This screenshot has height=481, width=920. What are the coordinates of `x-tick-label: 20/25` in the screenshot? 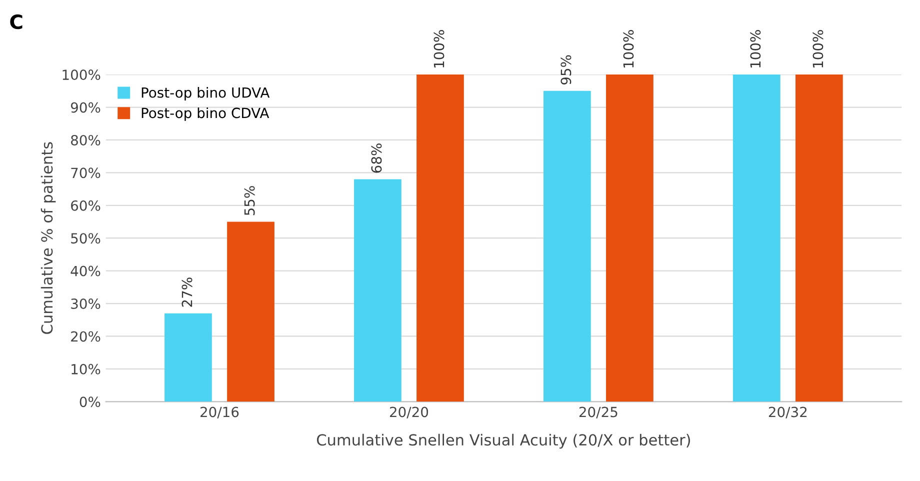 It's located at (598, 412).